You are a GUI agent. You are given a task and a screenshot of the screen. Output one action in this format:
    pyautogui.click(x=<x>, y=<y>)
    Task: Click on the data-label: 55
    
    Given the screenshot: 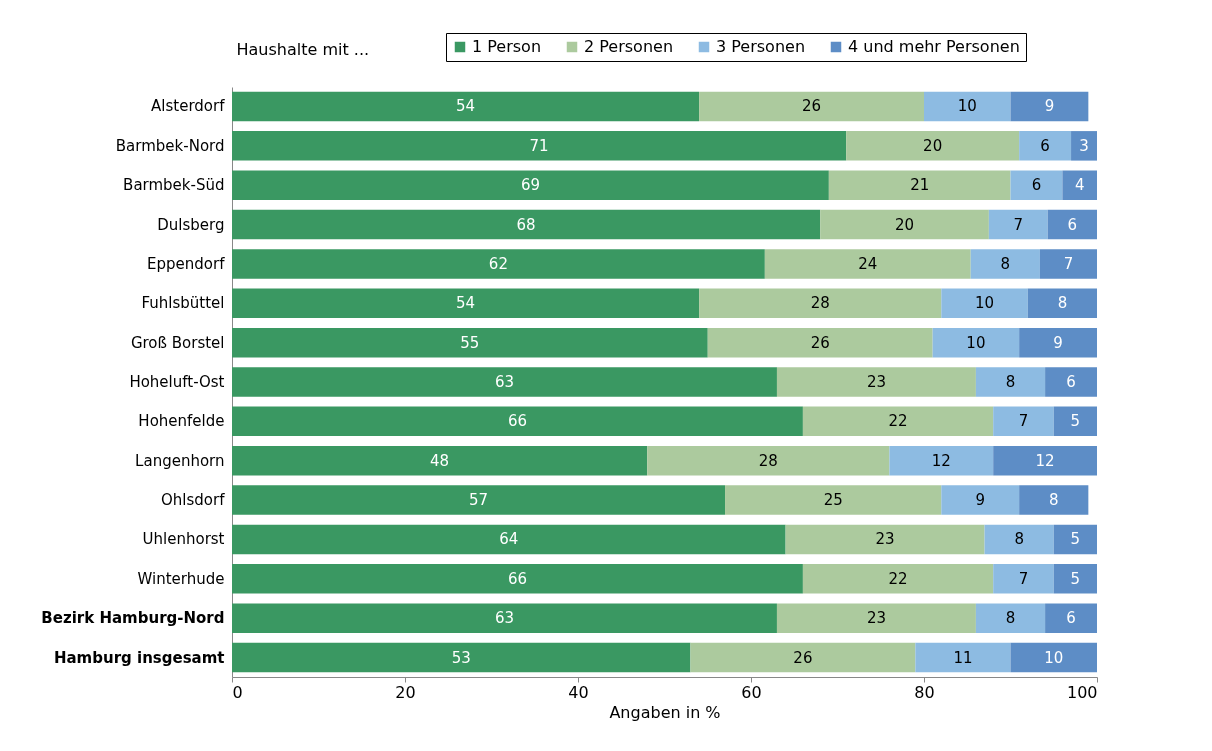 What is the action you would take?
    pyautogui.click(x=470, y=342)
    